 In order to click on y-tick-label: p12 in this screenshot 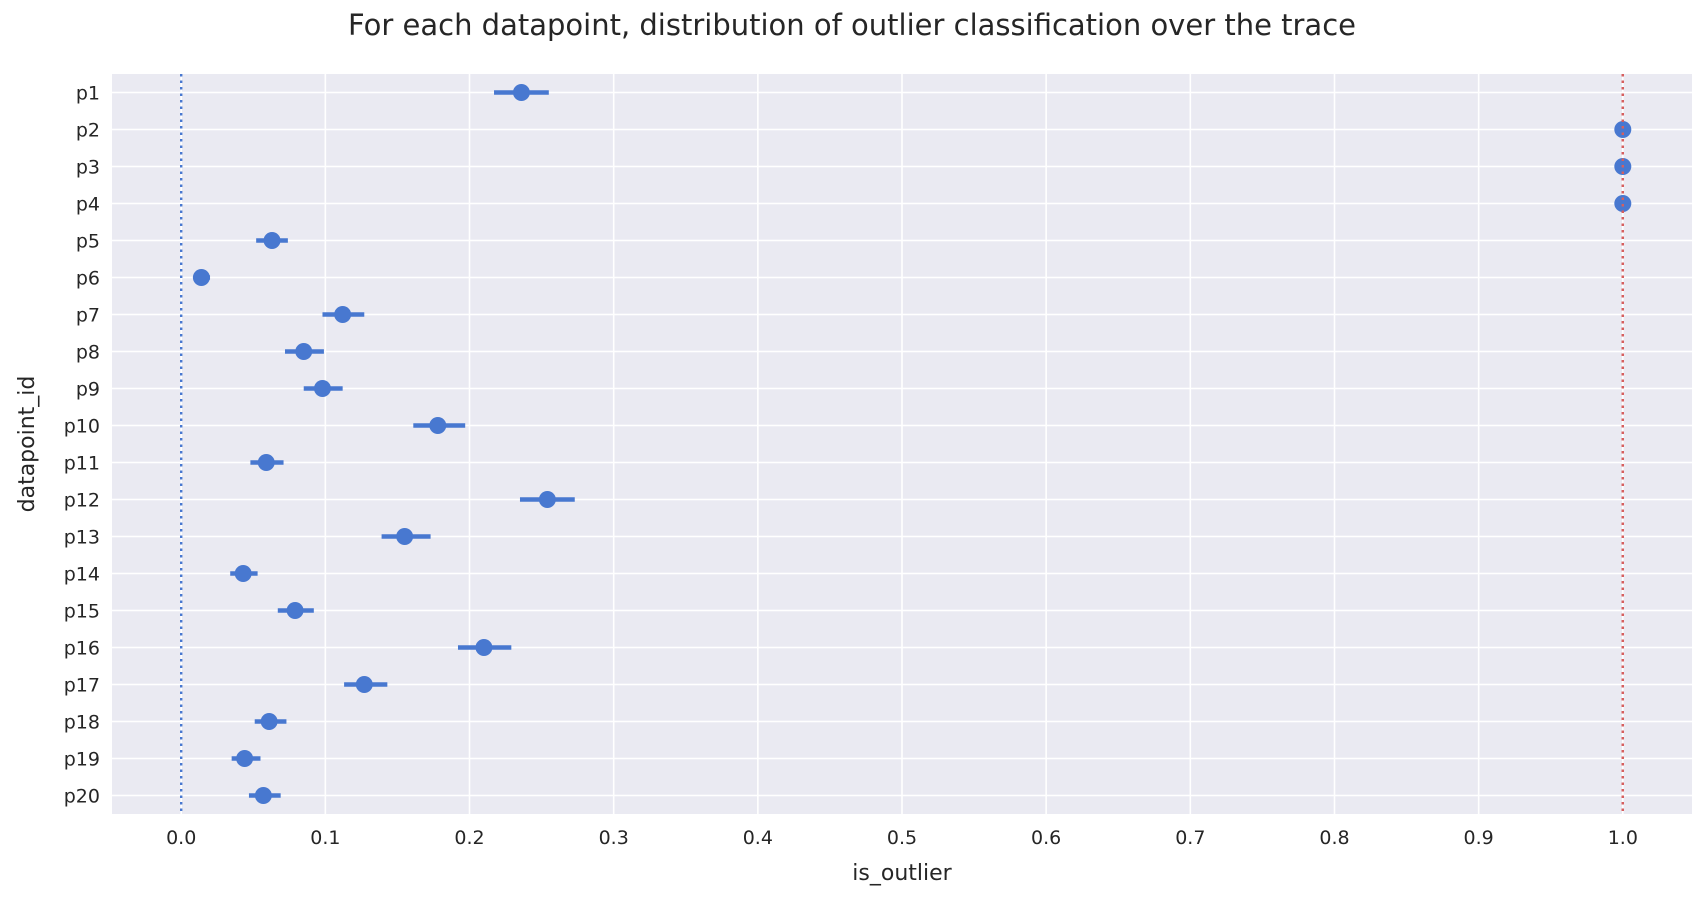, I will do `click(82, 501)`.